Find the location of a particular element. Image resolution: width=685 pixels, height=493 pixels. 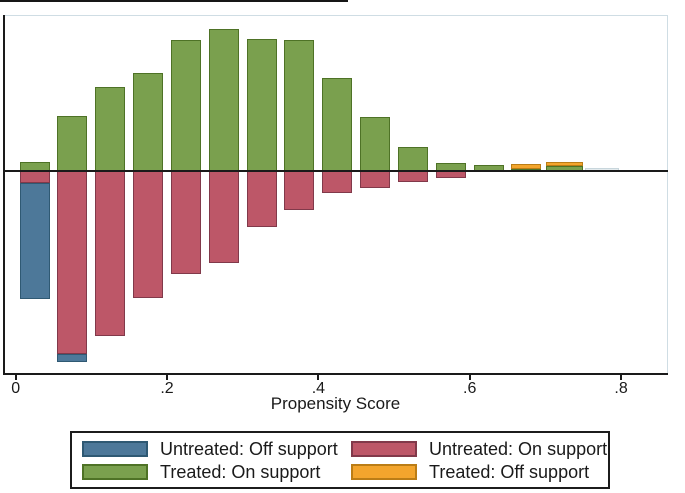

x-axis-title: Propensity Score is located at coordinates (335, 403).